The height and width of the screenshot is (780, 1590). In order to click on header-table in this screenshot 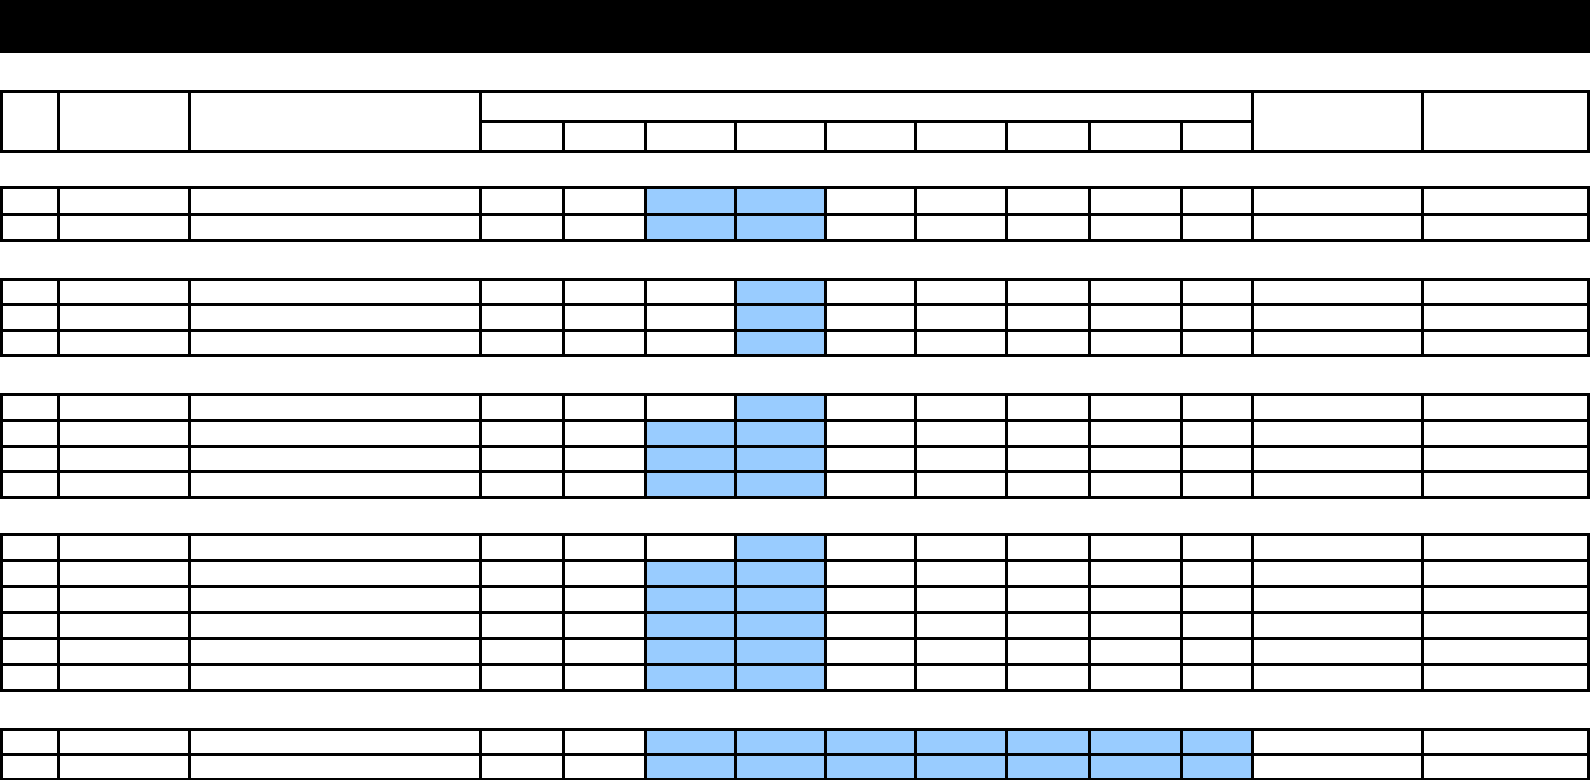, I will do `click(795, 121)`.